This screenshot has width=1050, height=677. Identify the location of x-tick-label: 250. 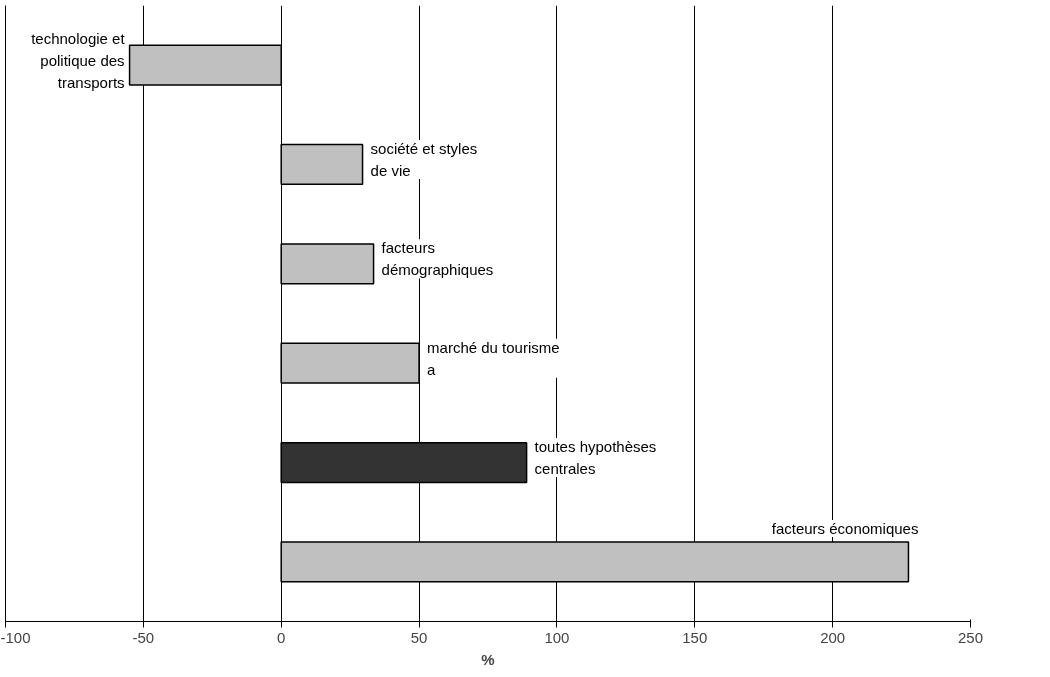
(970, 637).